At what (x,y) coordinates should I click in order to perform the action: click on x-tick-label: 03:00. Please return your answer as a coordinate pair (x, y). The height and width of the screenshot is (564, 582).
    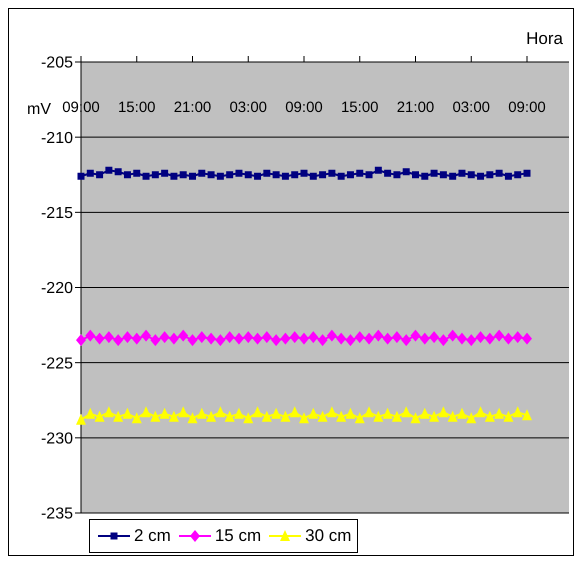
    Looking at the image, I should click on (471, 107).